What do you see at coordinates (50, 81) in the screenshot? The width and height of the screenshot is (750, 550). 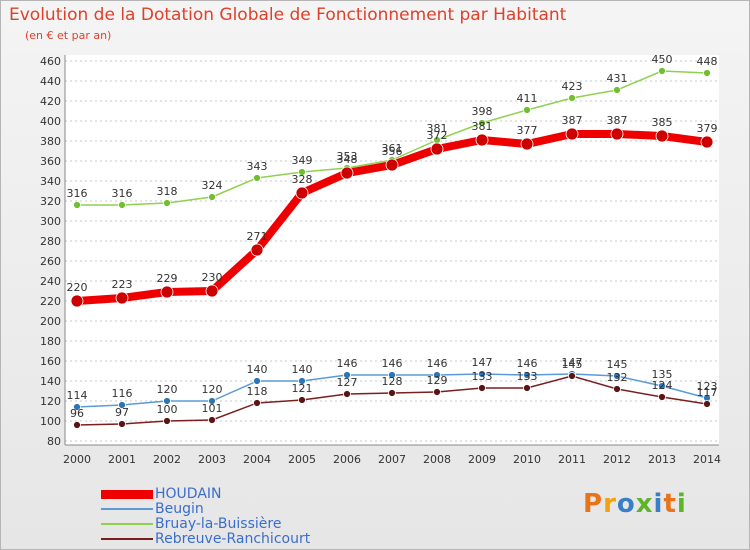 I see `y-tick-label: 440` at bounding box center [50, 81].